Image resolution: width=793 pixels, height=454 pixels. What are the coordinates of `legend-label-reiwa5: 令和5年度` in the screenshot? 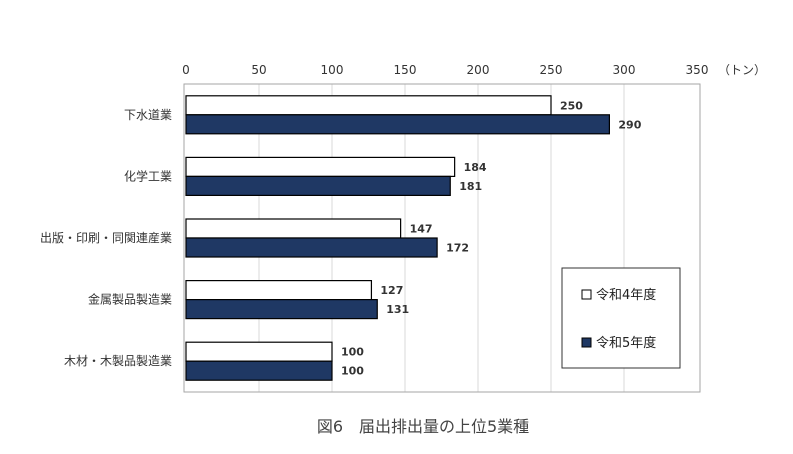 It's located at (626, 343).